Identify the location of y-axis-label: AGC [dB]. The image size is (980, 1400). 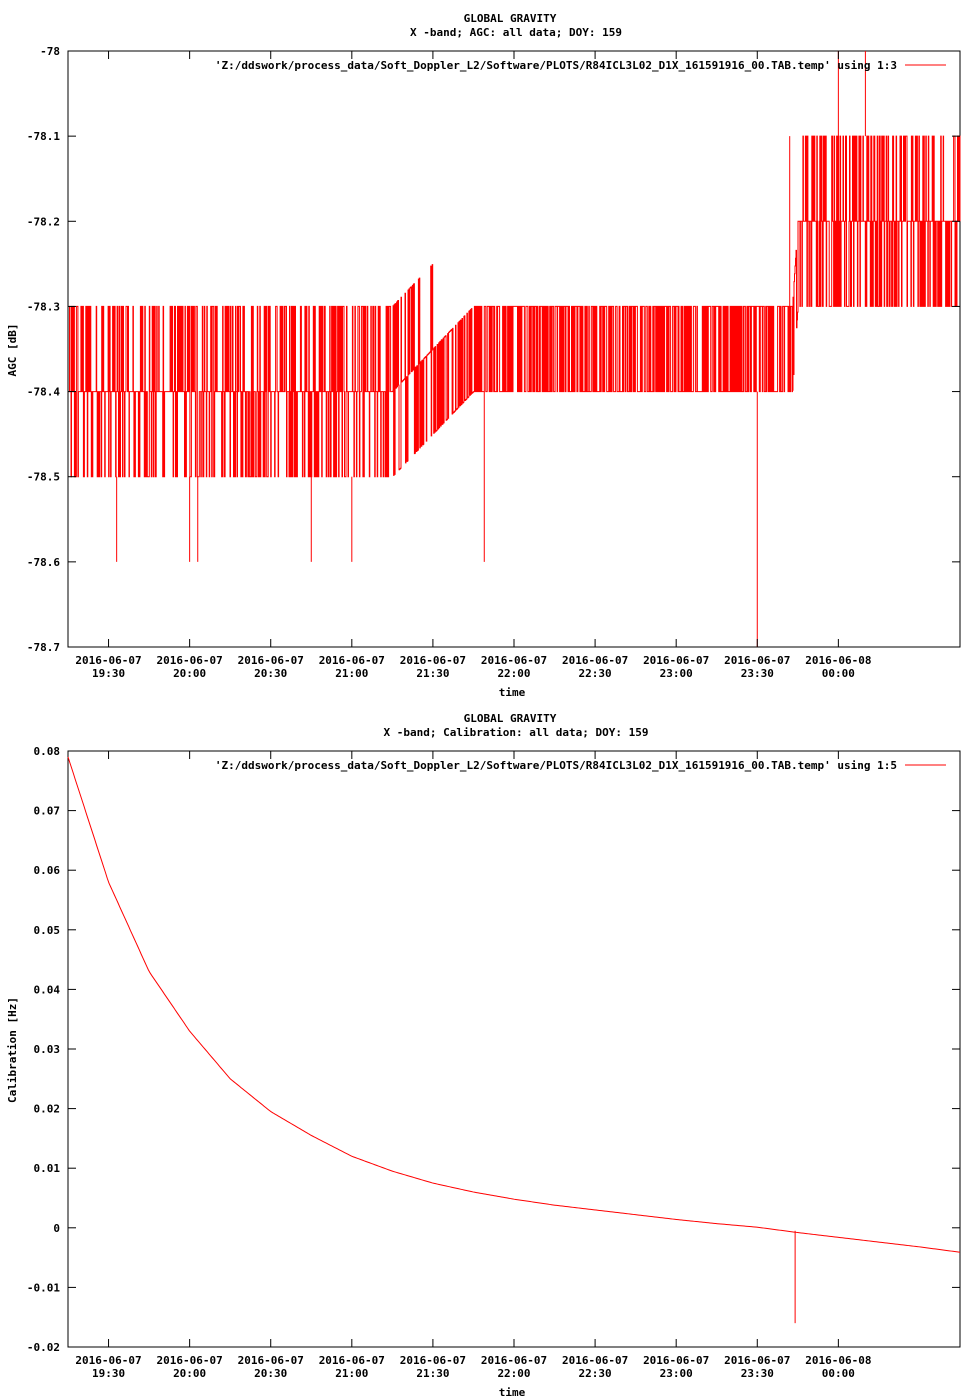
(12, 350).